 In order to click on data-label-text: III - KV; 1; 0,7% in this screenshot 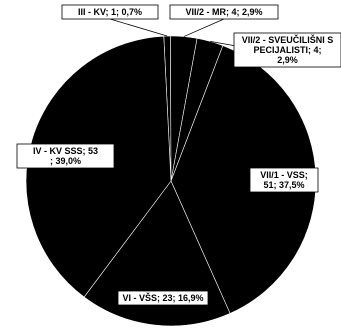, I will do `click(110, 12)`.